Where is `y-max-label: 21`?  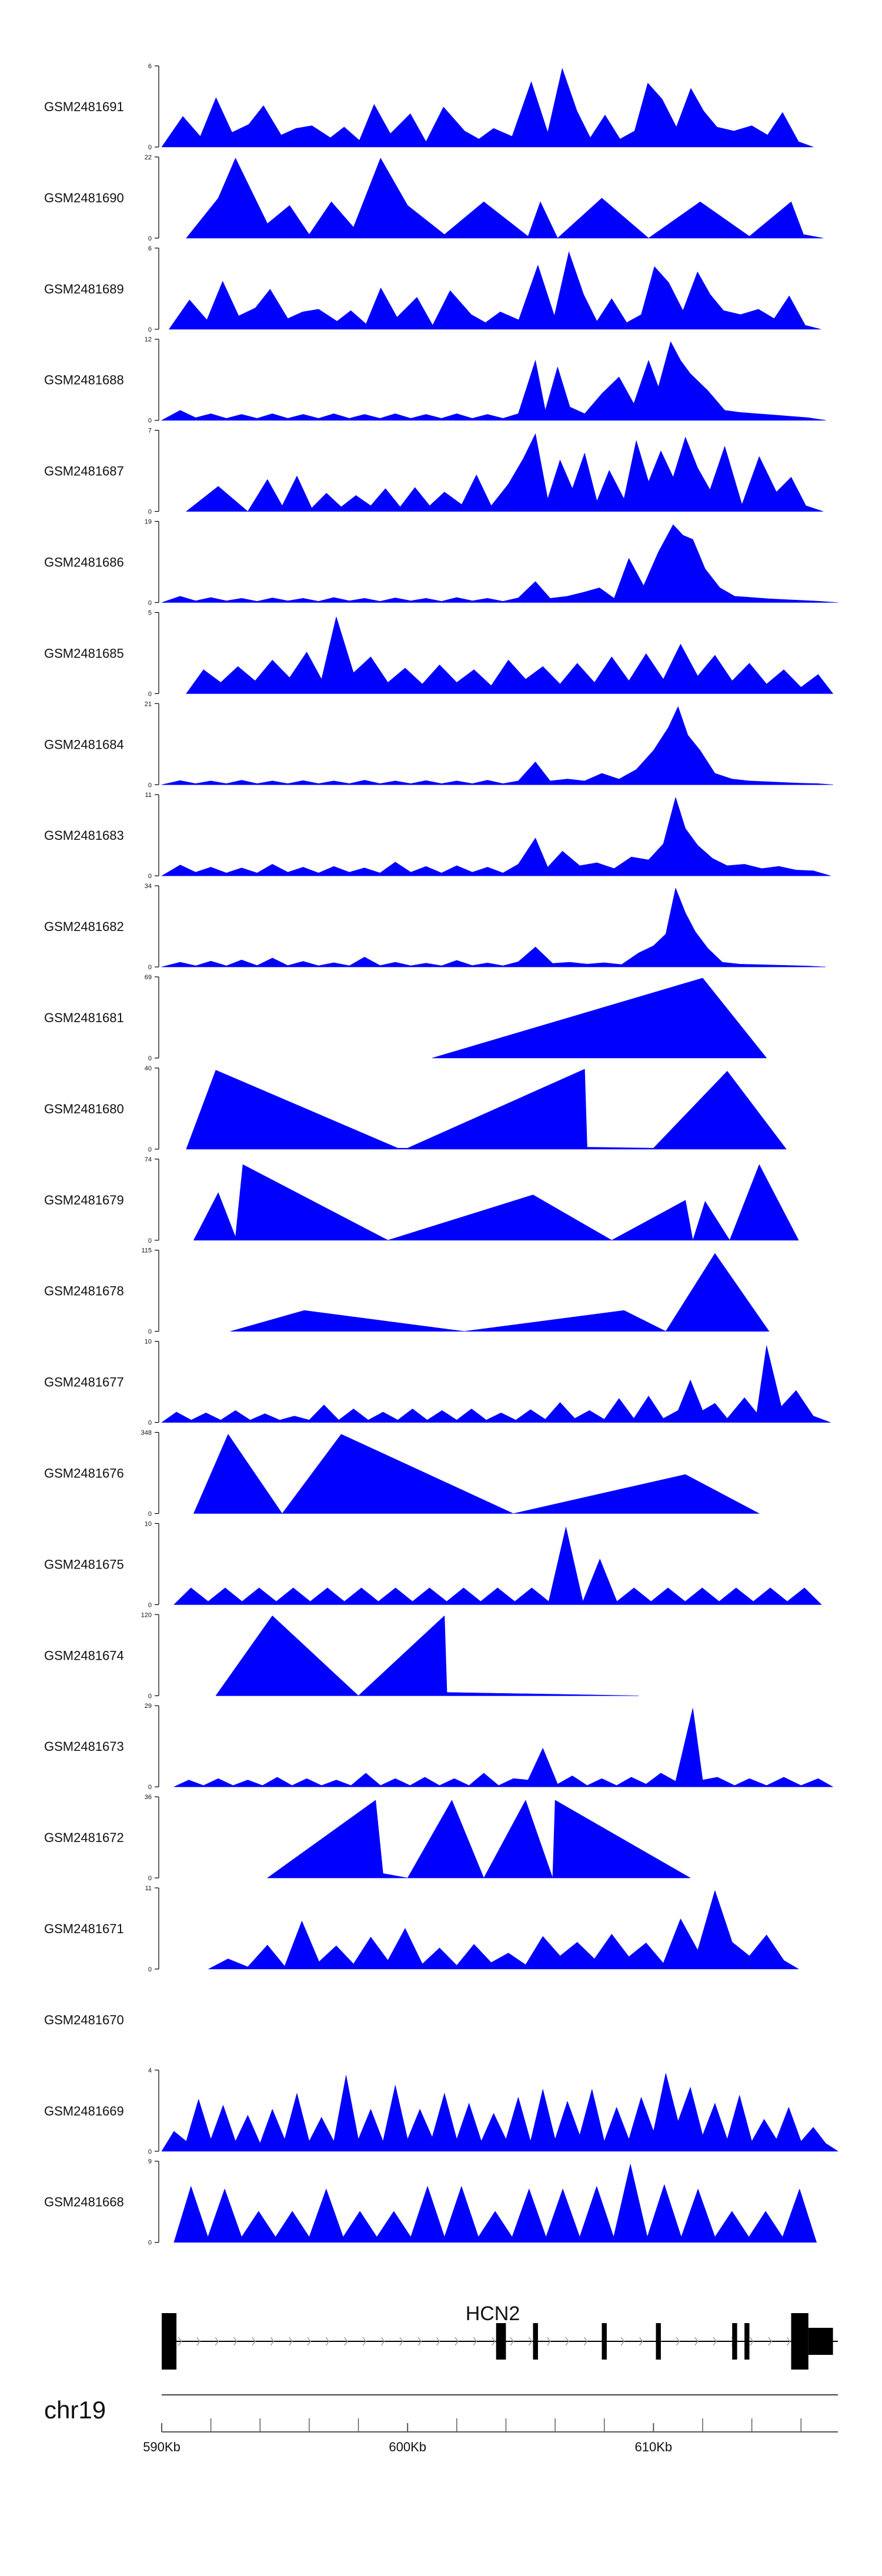
y-max-label: 21 is located at coordinates (148, 704).